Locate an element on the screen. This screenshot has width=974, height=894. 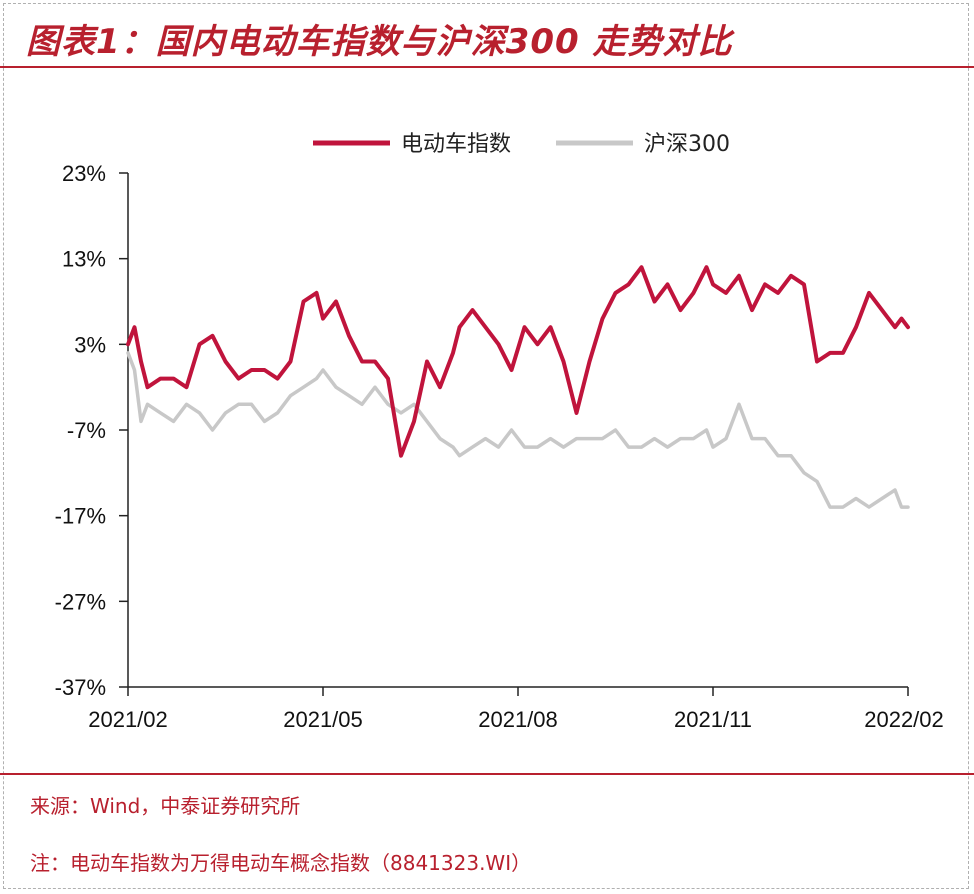
x-tick-label: 2021/11 is located at coordinates (713, 719).